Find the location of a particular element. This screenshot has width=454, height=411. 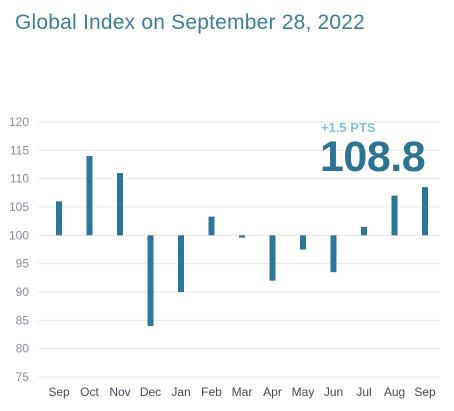

x-tick-label: Apr is located at coordinates (272, 392).